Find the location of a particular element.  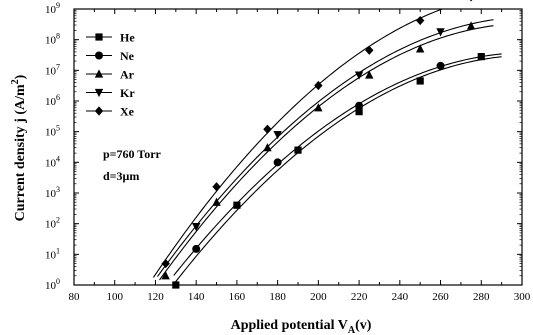

y-axis-label-main: Current density j (A/m is located at coordinates (20, 152).